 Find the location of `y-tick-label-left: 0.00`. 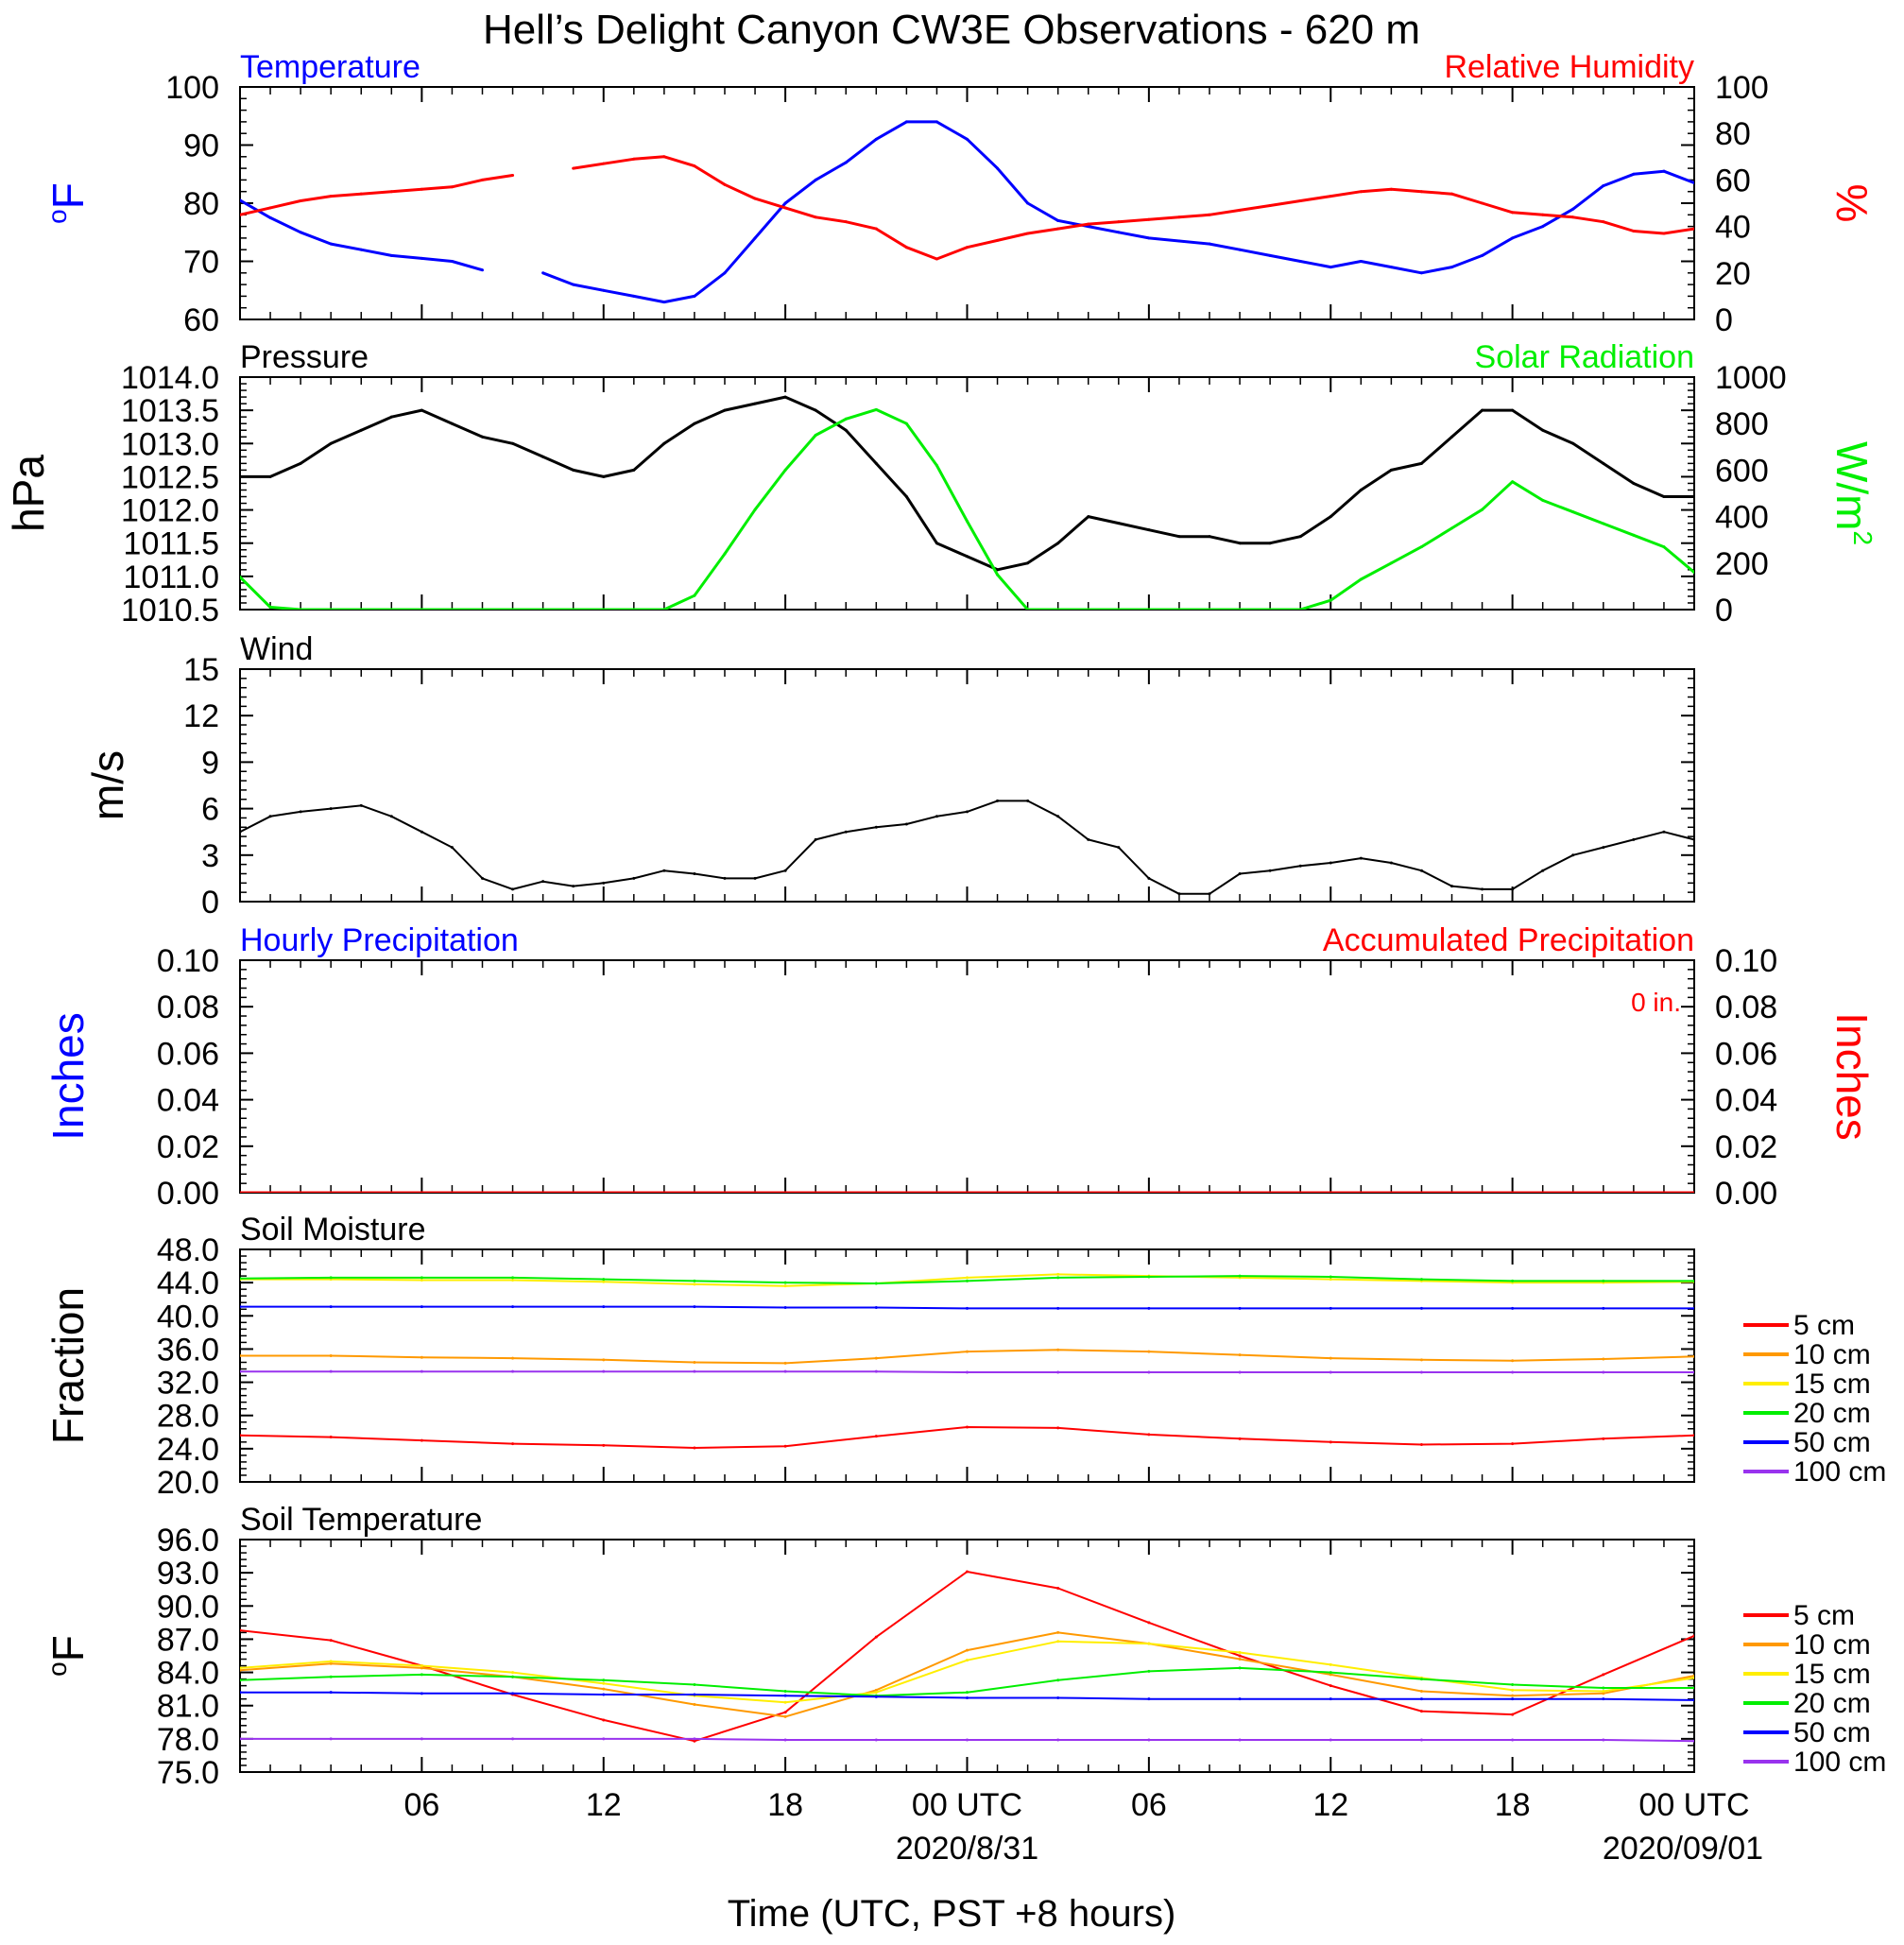

y-tick-label-left: 0.00 is located at coordinates (188, 1194).